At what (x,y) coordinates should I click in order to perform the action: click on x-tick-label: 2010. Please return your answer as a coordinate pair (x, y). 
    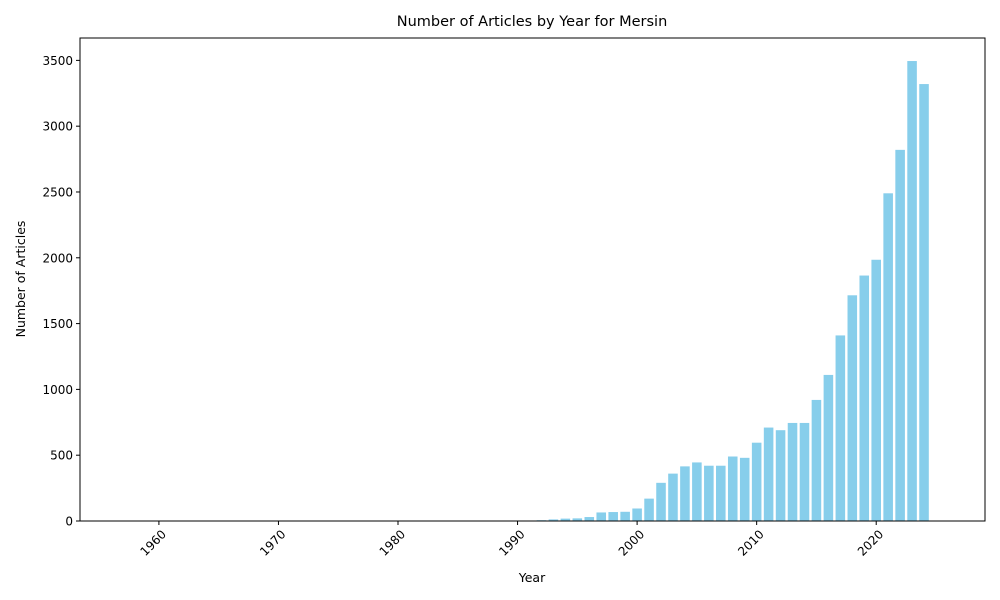
    Looking at the image, I should click on (750, 542).